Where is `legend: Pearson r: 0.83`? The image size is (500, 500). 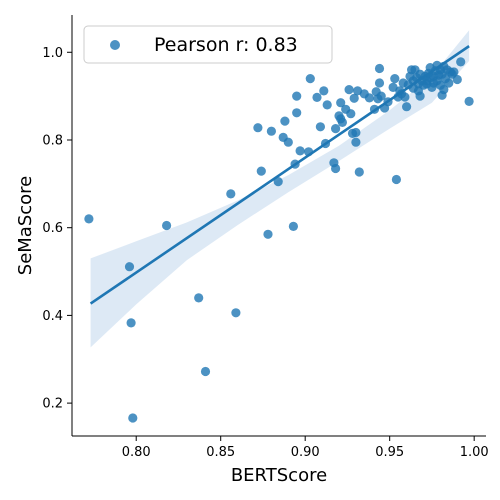 legend: Pearson r: 0.83 is located at coordinates (208, 44).